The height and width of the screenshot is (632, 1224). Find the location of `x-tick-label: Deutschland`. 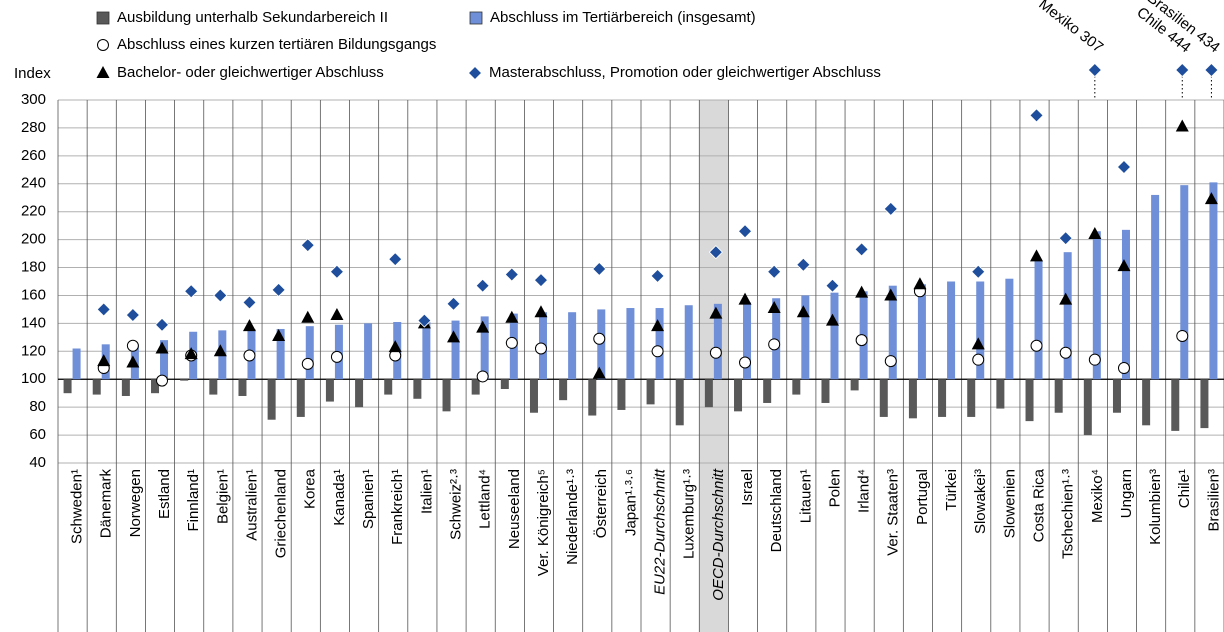

x-tick-label: Deutschland is located at coordinates (776, 510).